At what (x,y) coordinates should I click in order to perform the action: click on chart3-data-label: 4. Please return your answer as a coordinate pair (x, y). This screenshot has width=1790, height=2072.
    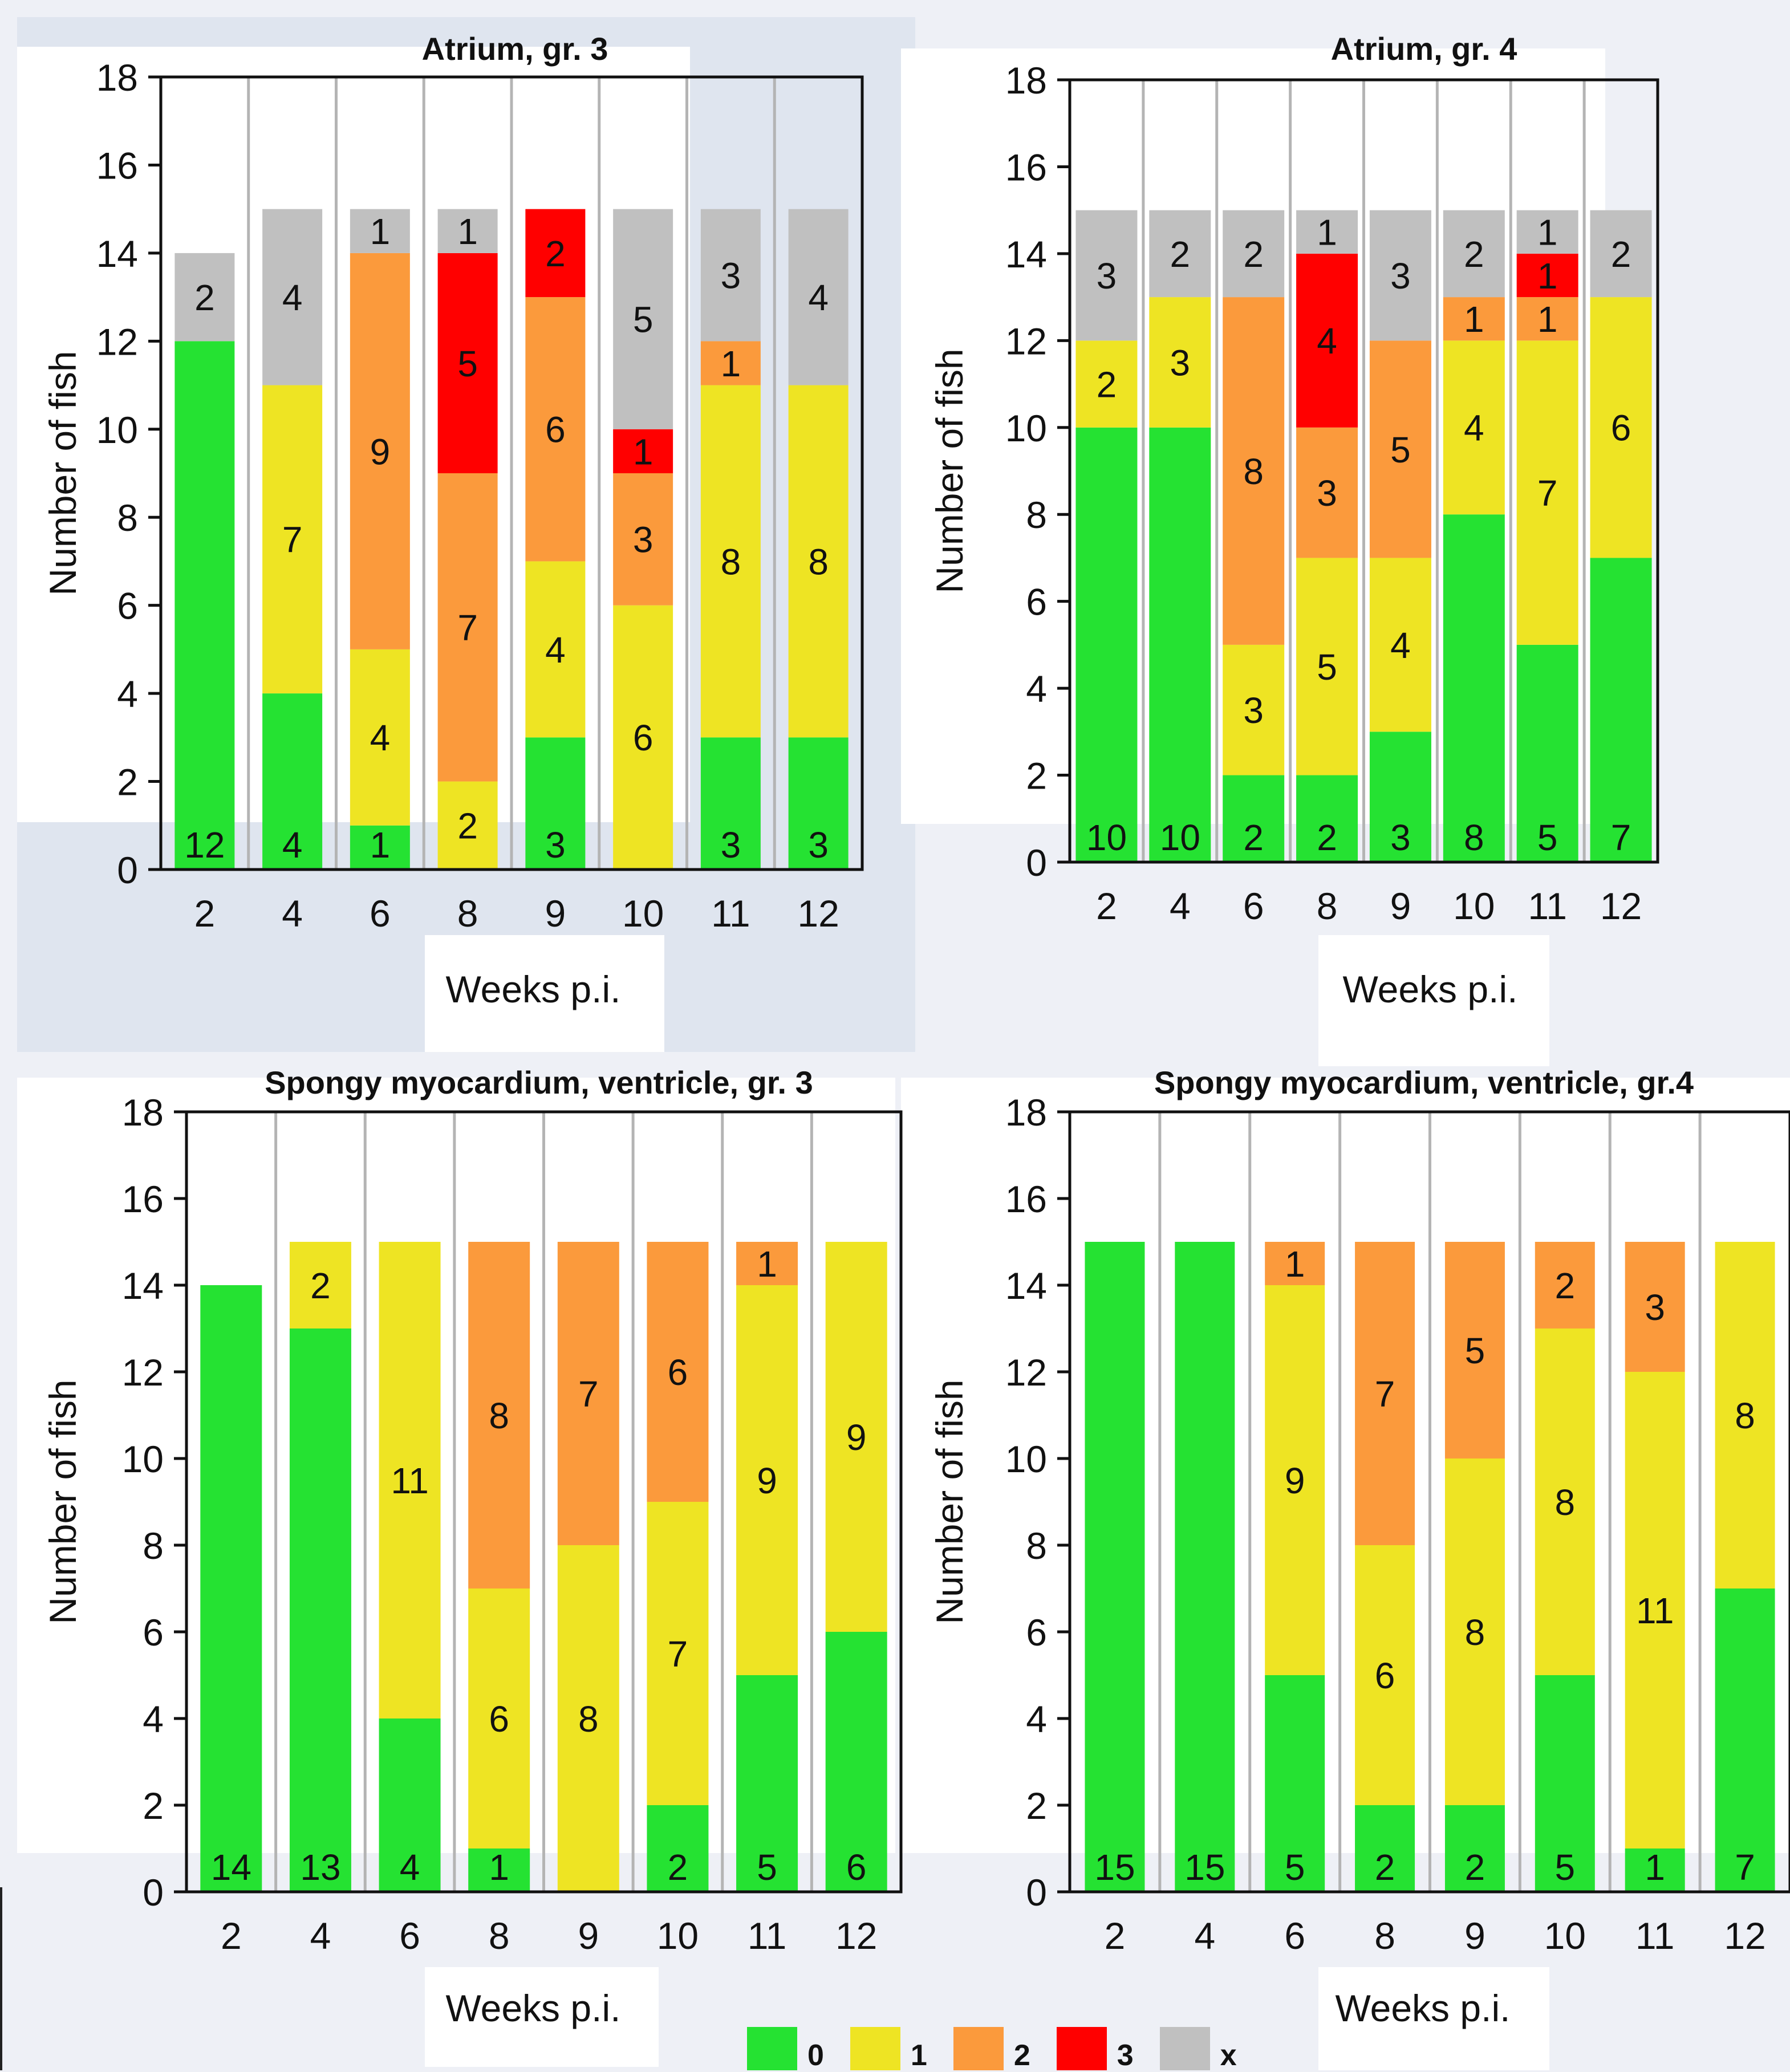
    Looking at the image, I should click on (410, 1867).